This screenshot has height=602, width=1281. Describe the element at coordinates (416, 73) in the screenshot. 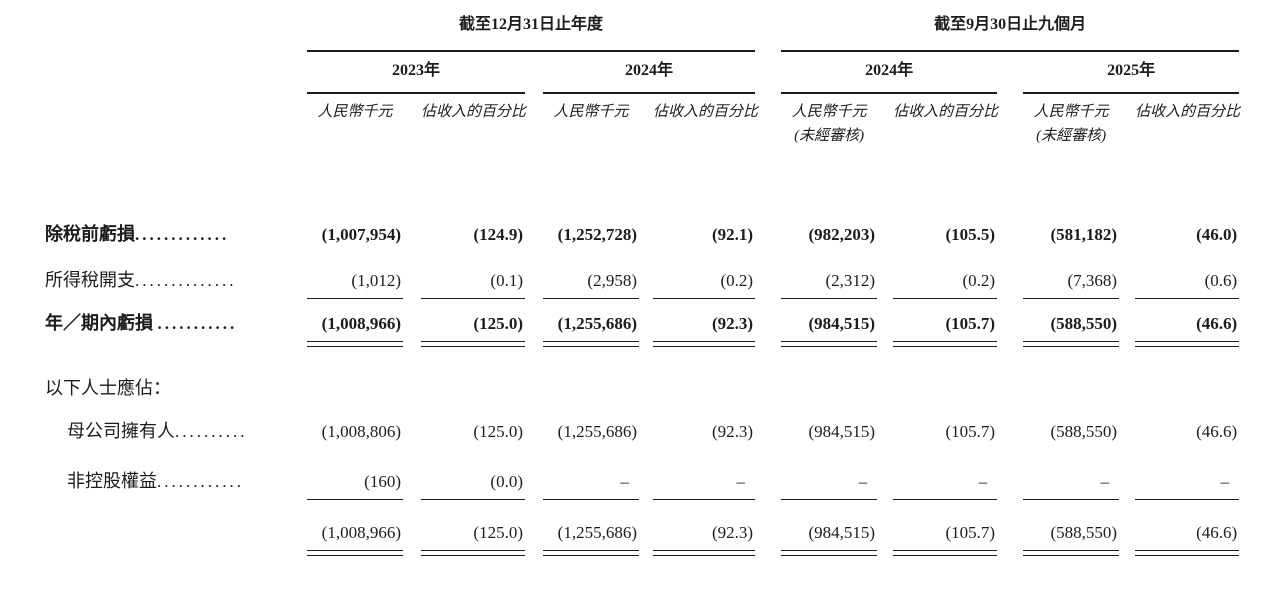

I see `year-header-2023: 2023年` at that location.